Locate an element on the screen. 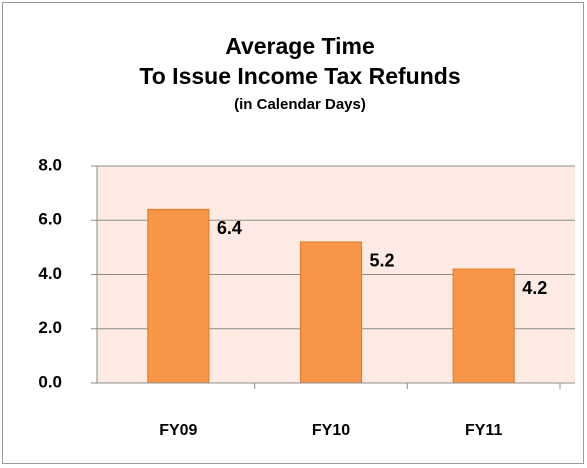  x-tick-label: FY11 is located at coordinates (483, 430).